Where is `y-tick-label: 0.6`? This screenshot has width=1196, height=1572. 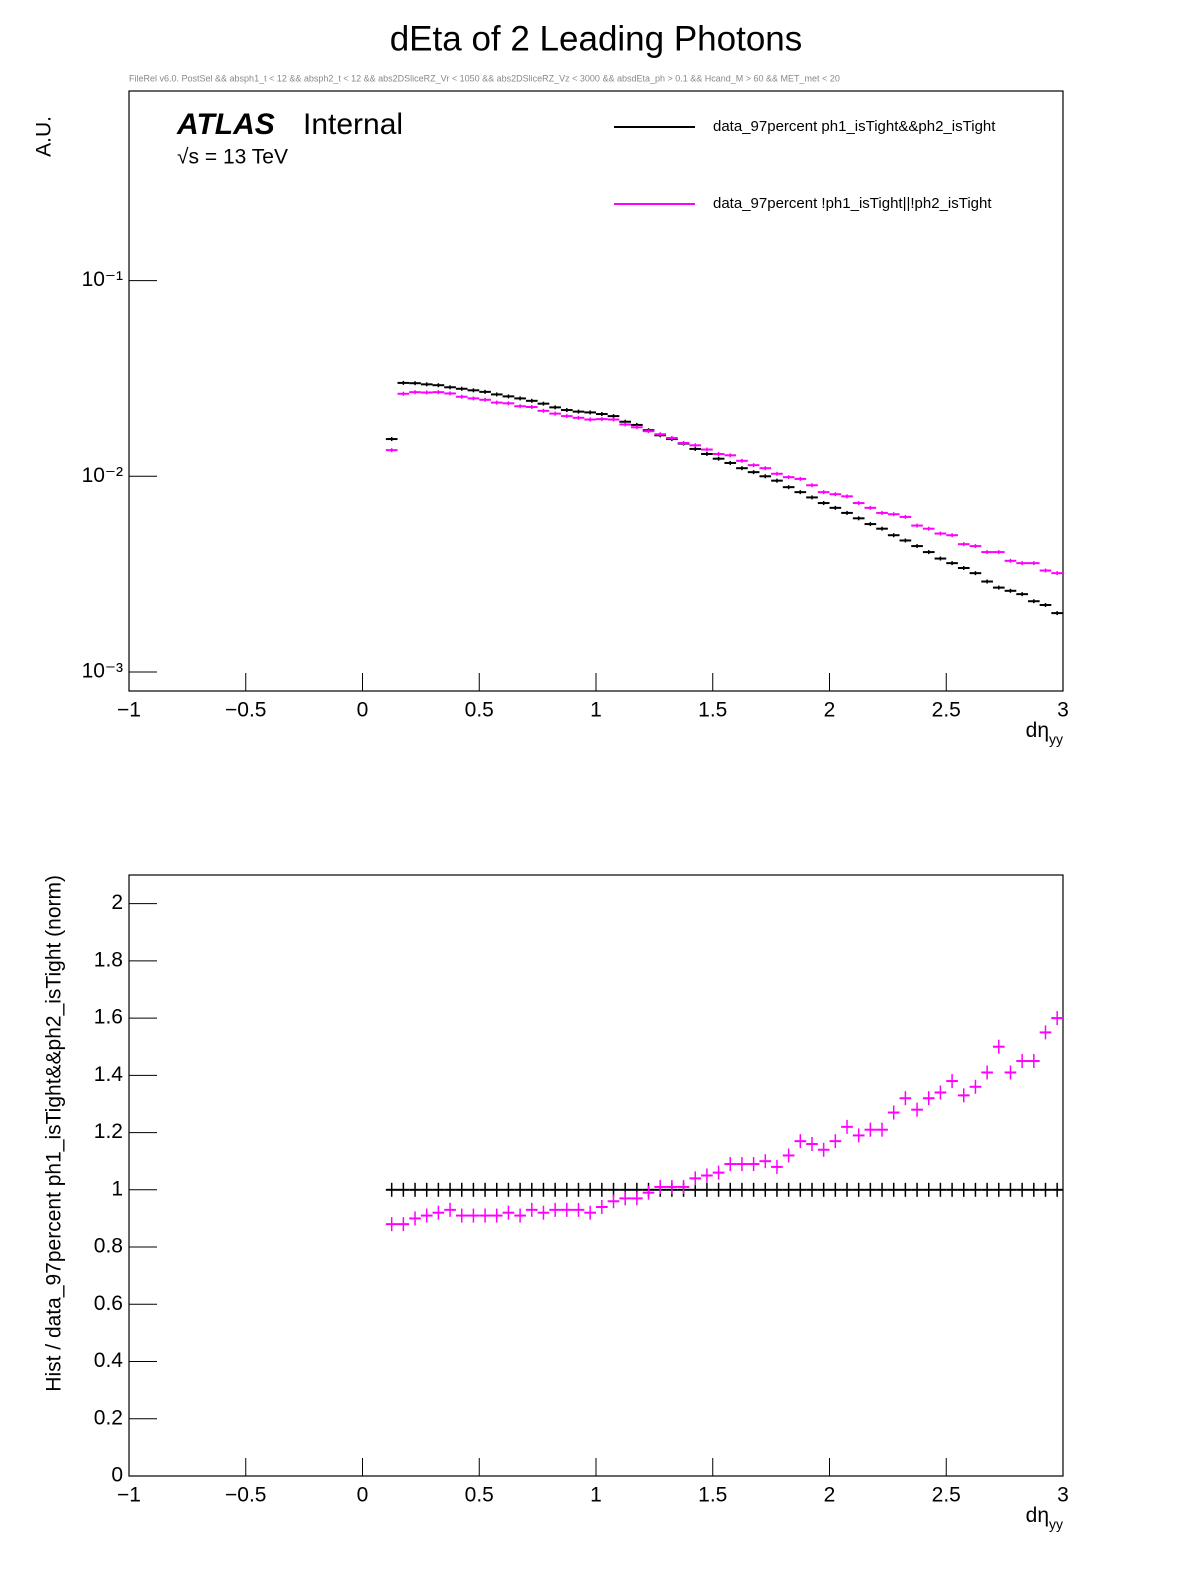
y-tick-label: 0.6 is located at coordinates (108, 1303).